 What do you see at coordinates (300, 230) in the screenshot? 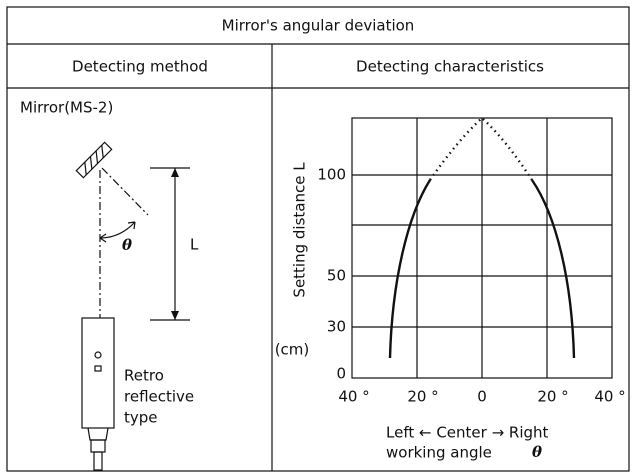
I see `y-axis-label: Setting distance L` at bounding box center [300, 230].